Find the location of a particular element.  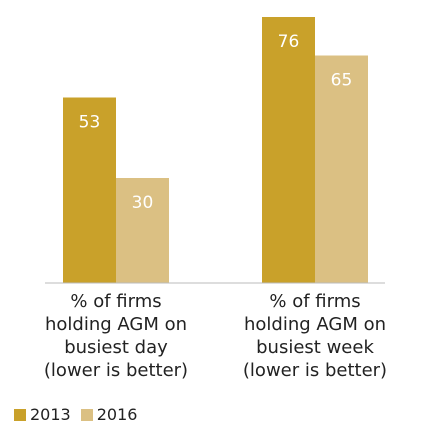

legend-item: 2016 is located at coordinates (109, 414).